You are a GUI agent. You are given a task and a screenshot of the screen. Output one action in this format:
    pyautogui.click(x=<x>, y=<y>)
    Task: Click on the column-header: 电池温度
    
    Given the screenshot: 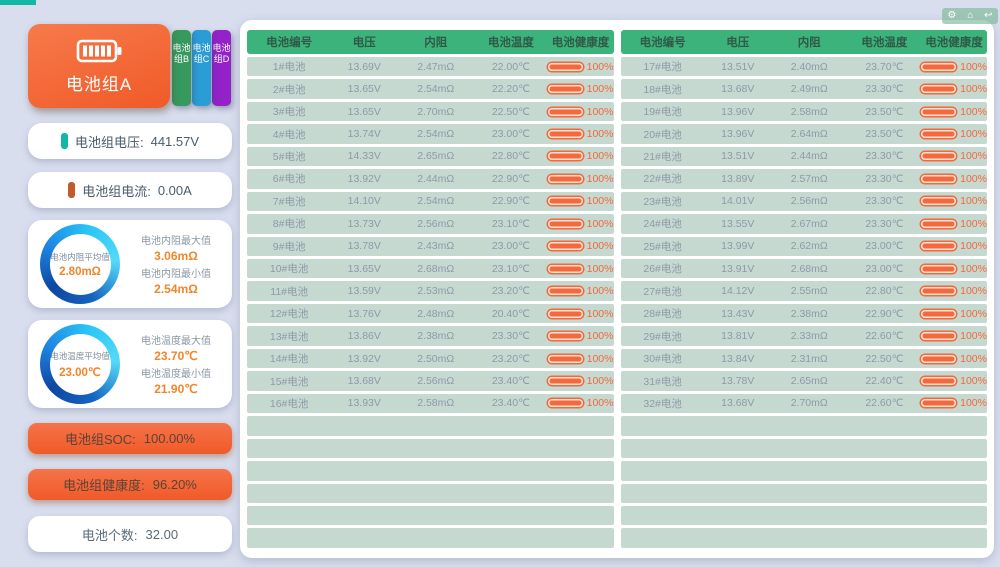 What is the action you would take?
    pyautogui.click(x=884, y=42)
    